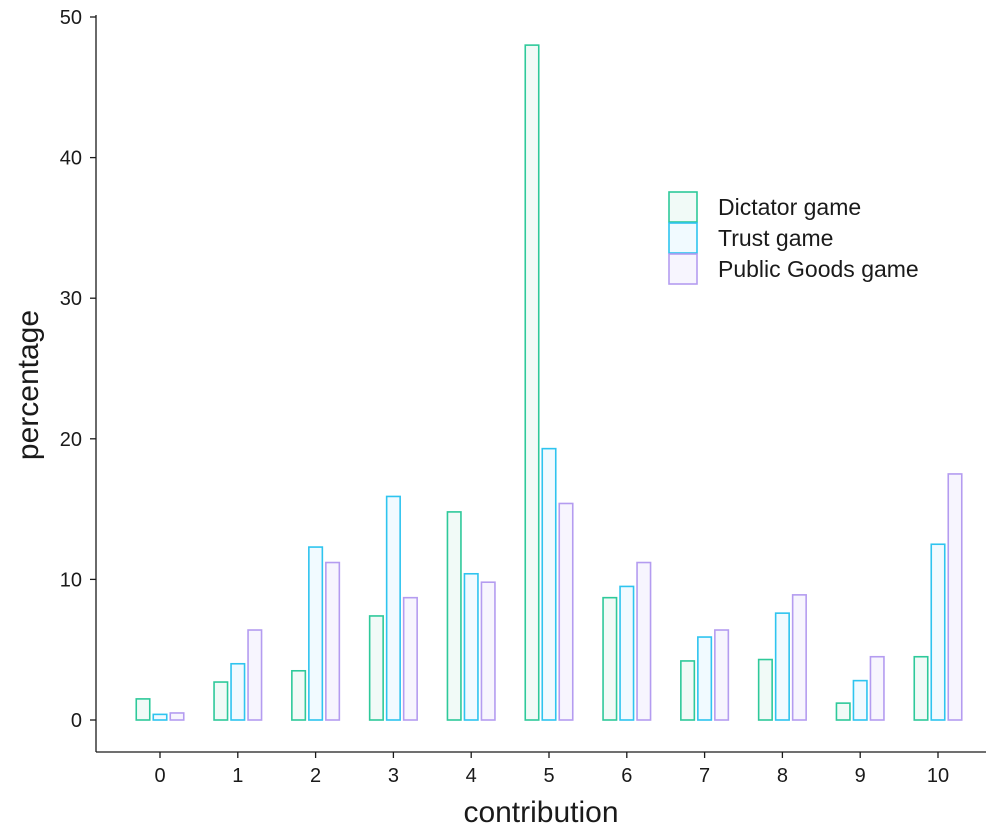 The image size is (1001, 834). Describe the element at coordinates (704, 776) in the screenshot. I see `x-tick-label: 7` at that location.